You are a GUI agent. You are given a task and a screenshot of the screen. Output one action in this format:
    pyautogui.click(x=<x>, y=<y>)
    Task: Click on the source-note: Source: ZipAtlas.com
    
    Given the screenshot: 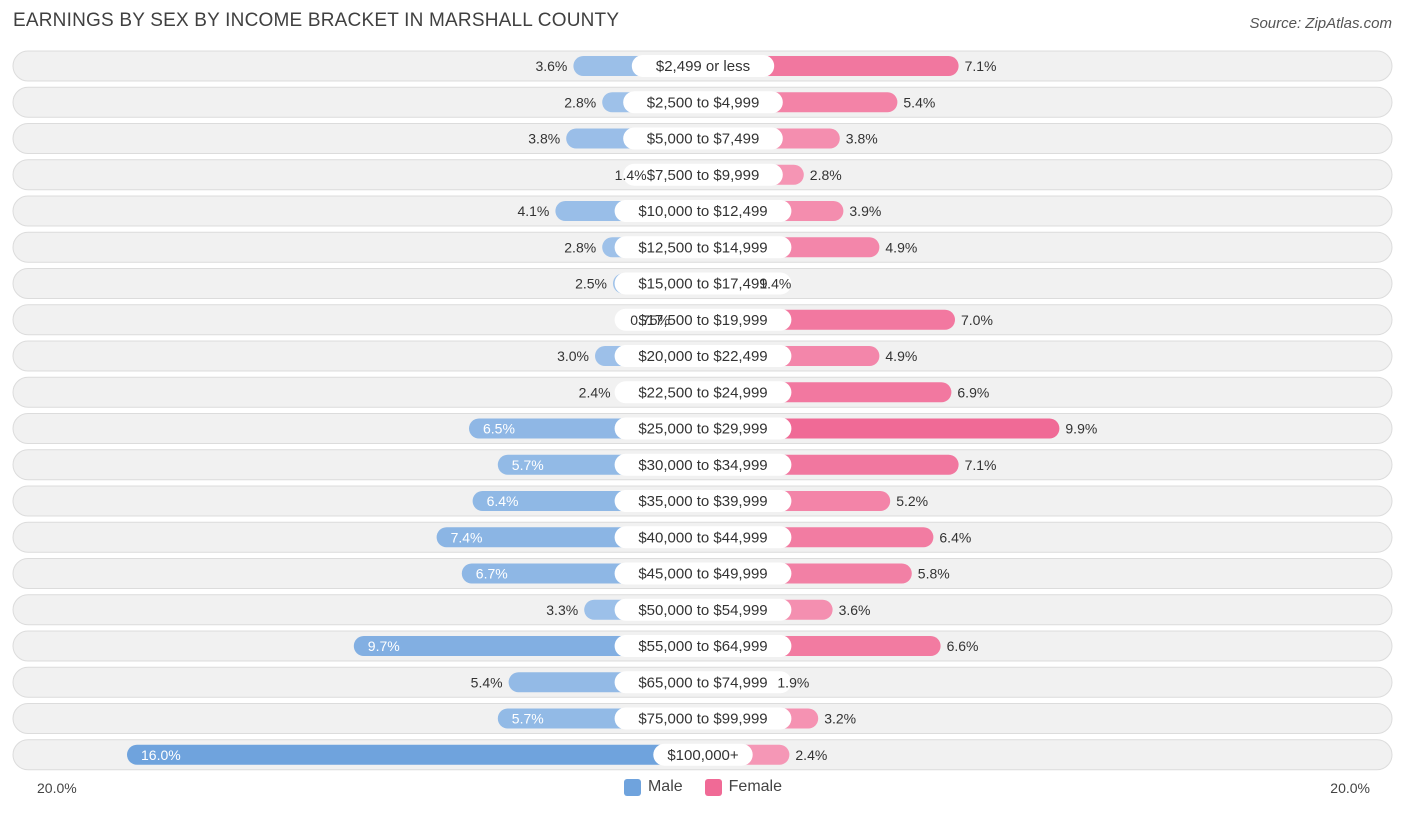 What is the action you would take?
    pyautogui.click(x=1320, y=23)
    